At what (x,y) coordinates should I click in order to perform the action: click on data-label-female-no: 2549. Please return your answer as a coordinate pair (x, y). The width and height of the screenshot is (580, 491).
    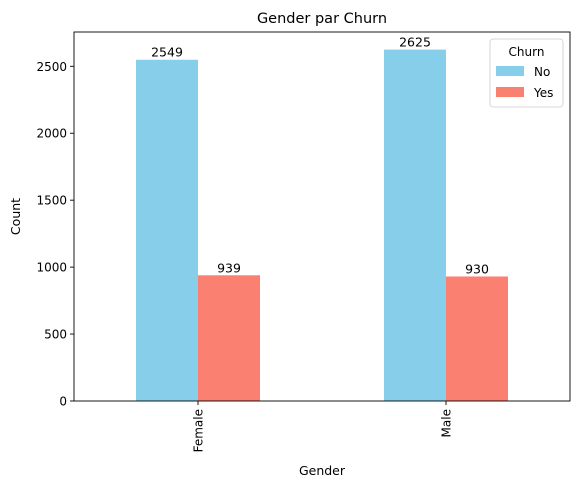
    Looking at the image, I should click on (167, 52).